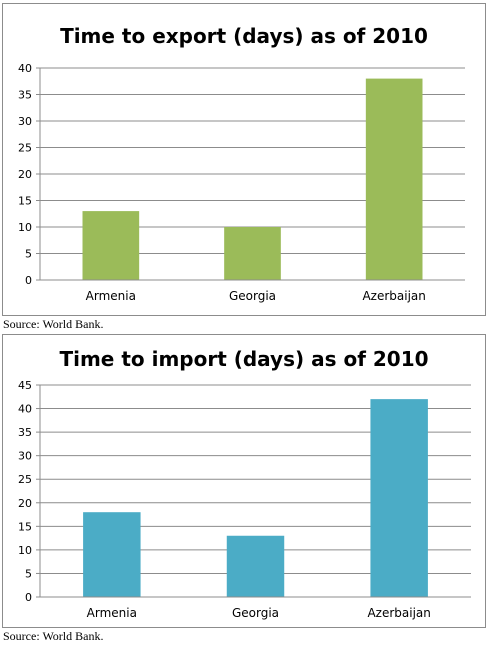 The width and height of the screenshot is (491, 648). Describe the element at coordinates (244, 359) in the screenshot. I see `chart-title: Time to import (days) as of 2010` at that location.